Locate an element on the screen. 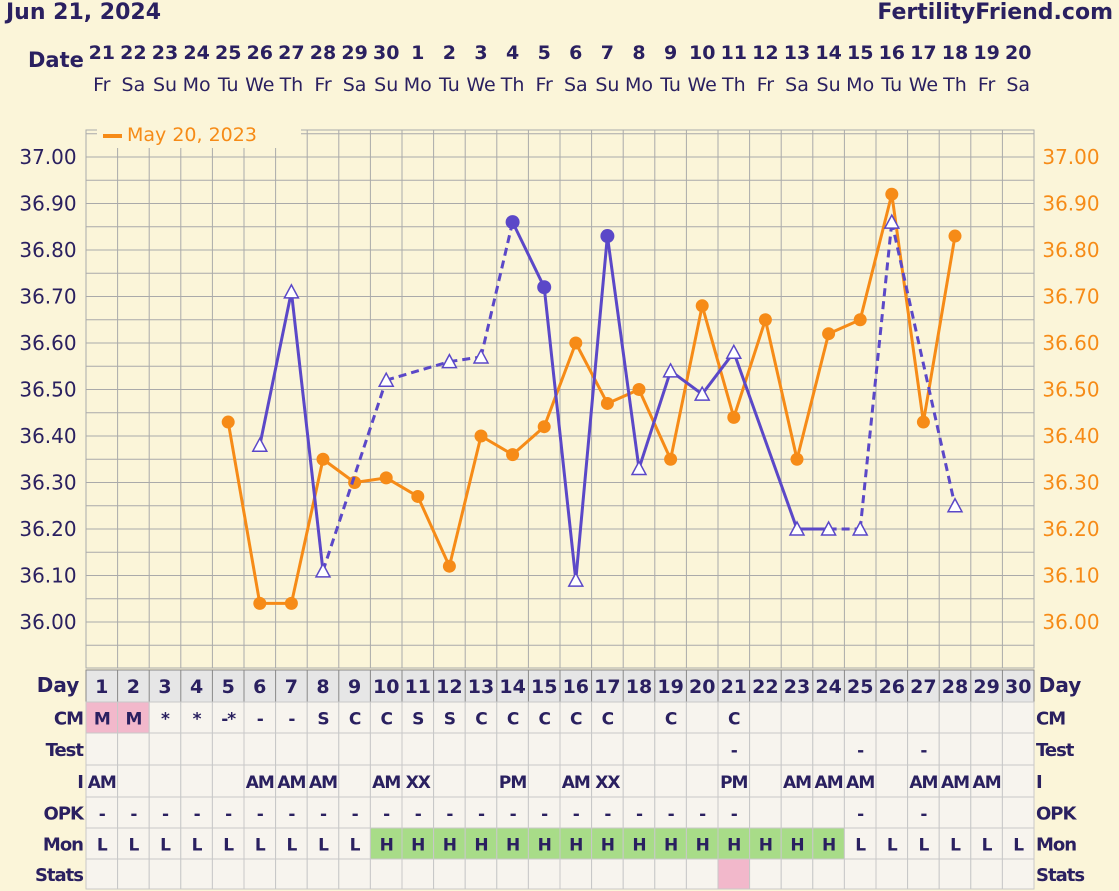  legend-box is located at coordinates (199, 134).